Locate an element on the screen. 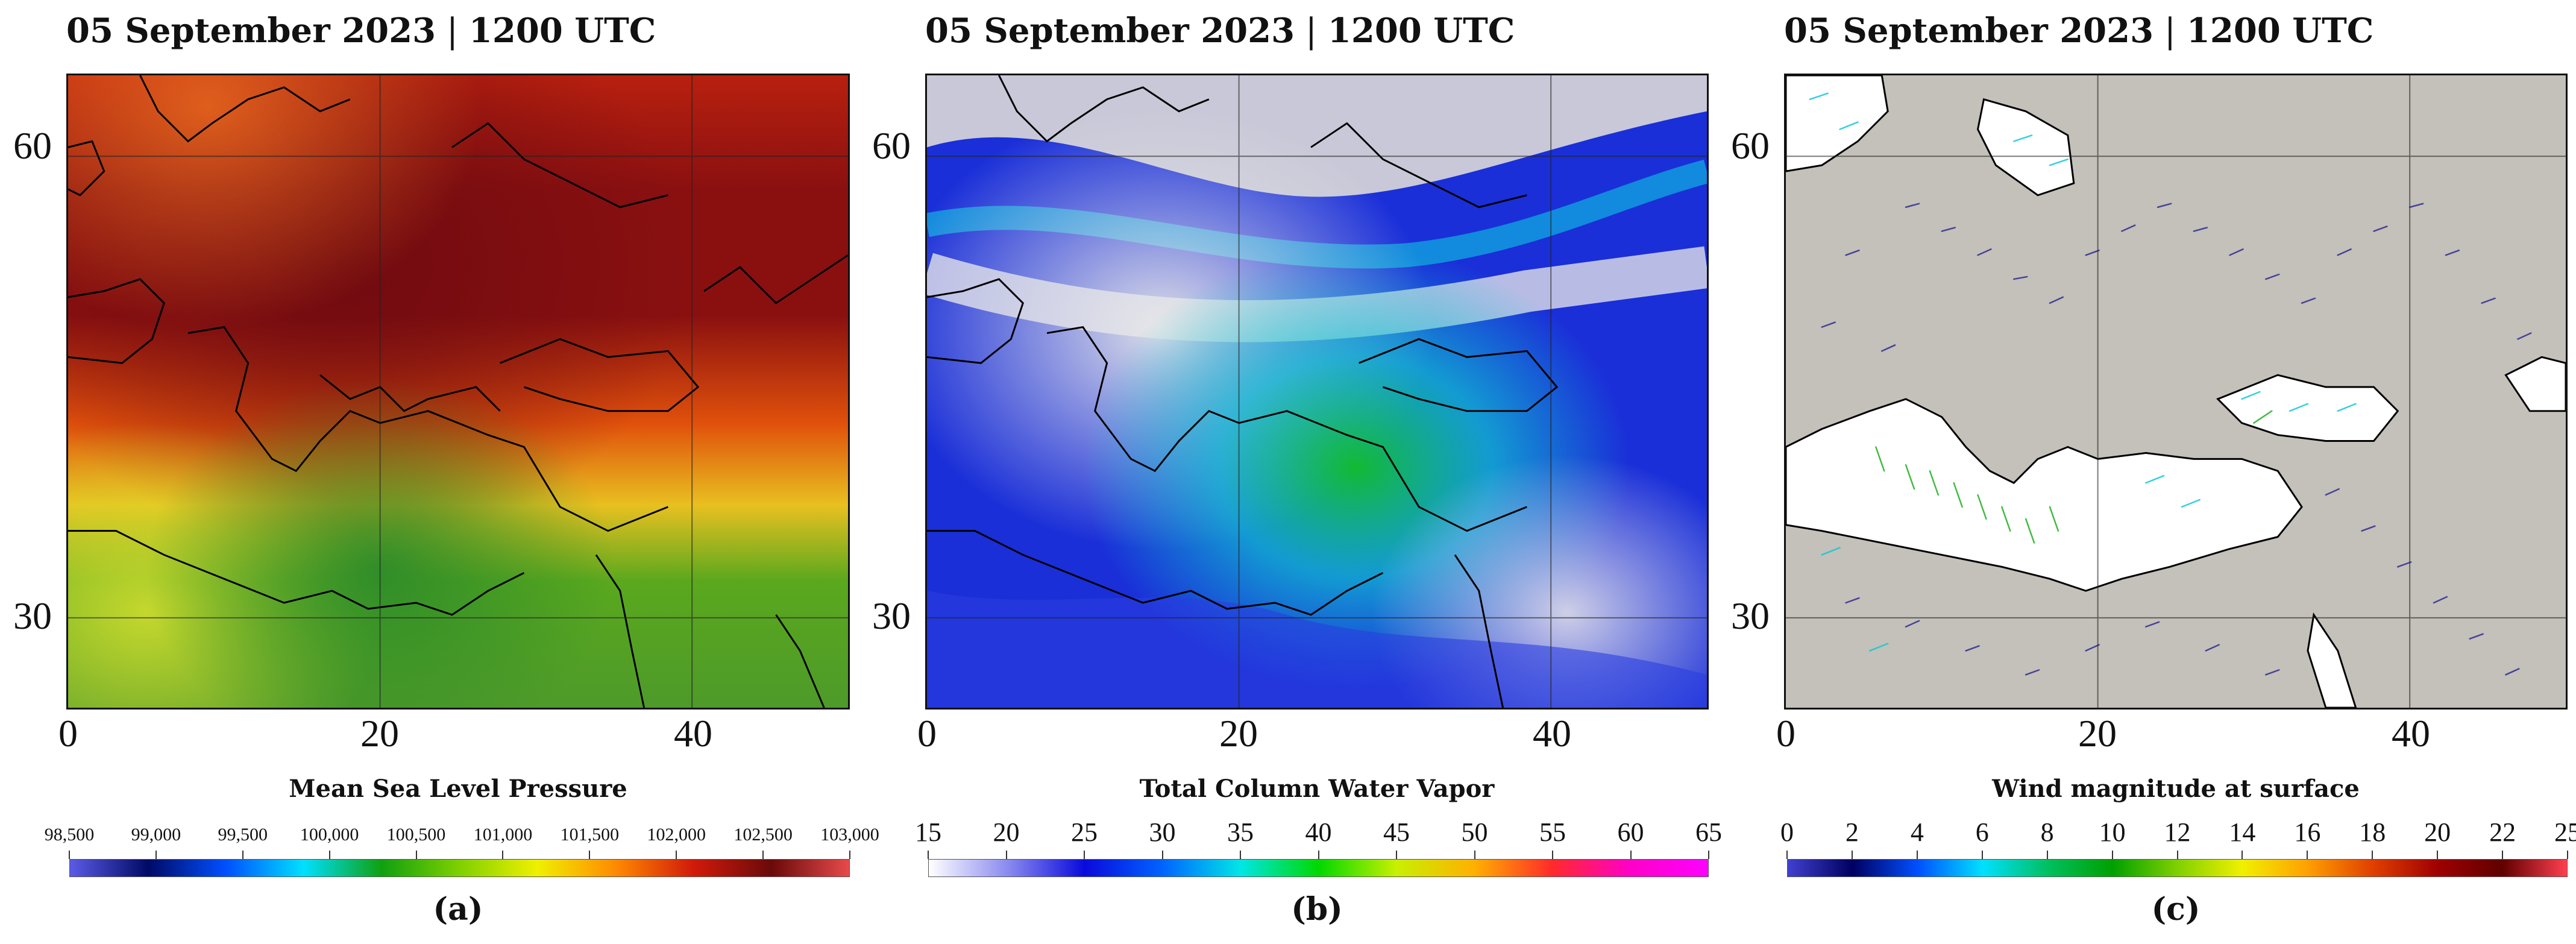 The height and width of the screenshot is (944, 2576). colorbar-label: 50 is located at coordinates (1474, 832).